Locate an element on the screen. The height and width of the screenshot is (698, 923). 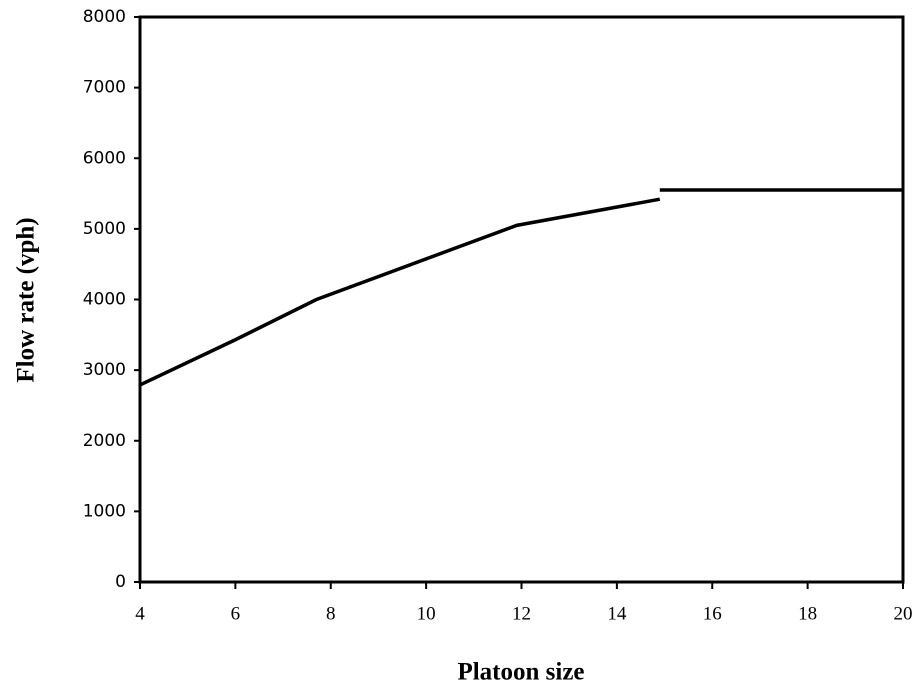
x-tick-label: 18 is located at coordinates (807, 613).